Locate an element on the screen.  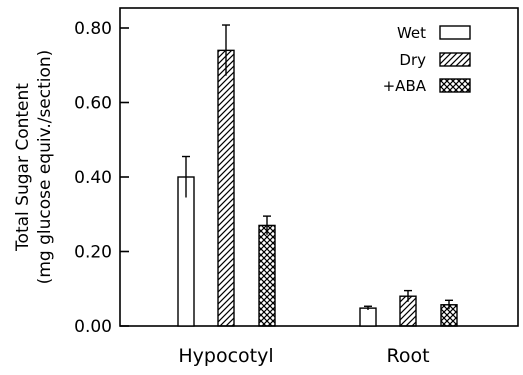
y-axis-subtitle: (mg glucose equiv./section) is located at coordinates (45, 167).